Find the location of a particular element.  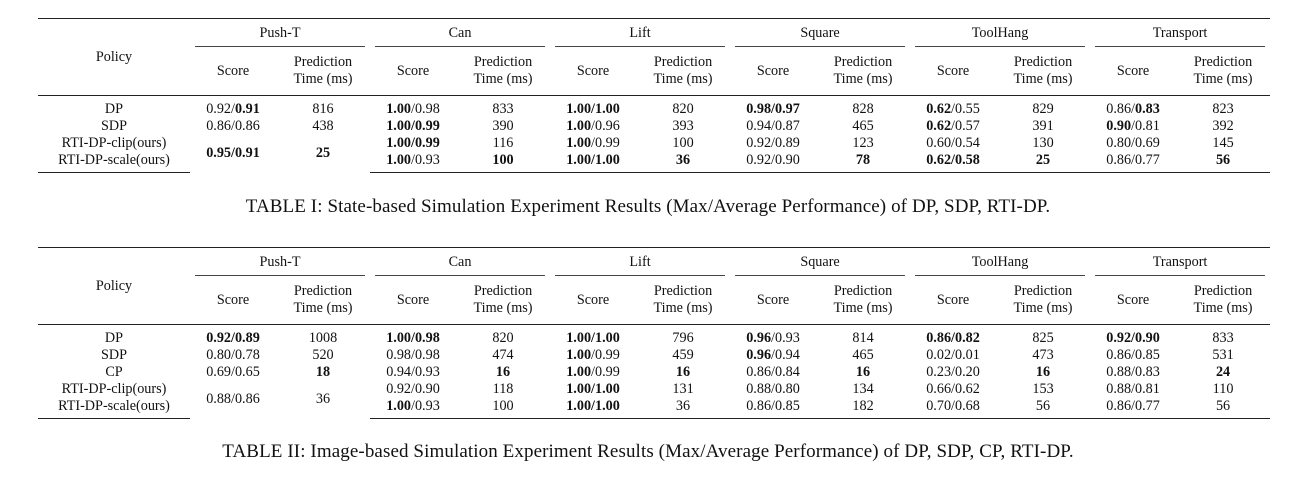

policy-header: Policy is located at coordinates (114, 286).